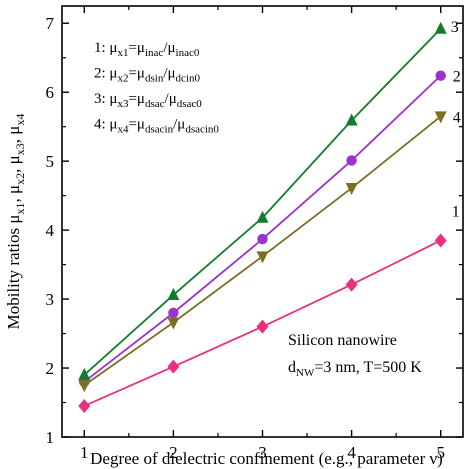 Image resolution: width=474 pixels, height=469 pixels. What do you see at coordinates (457, 117) in the screenshot?
I see `series-label-4: 4` at bounding box center [457, 117].